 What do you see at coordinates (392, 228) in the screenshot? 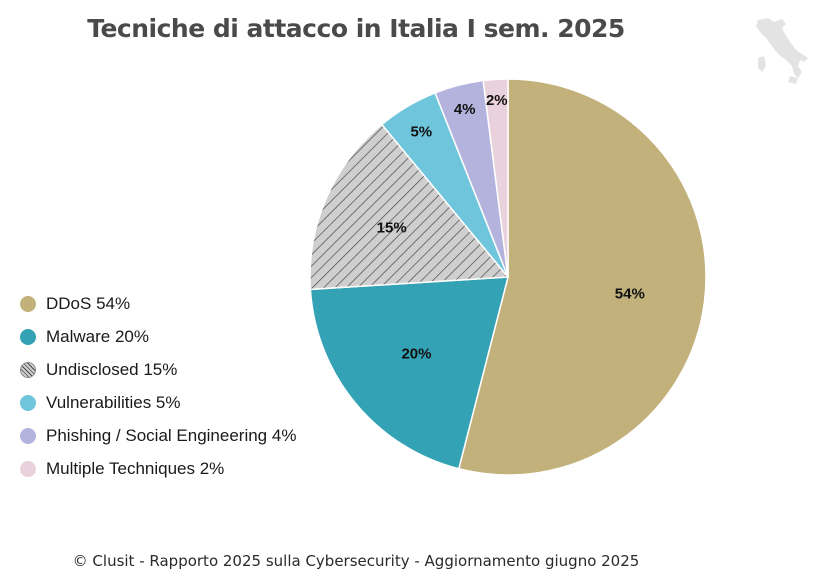
I see `slice-data-label: 15%` at bounding box center [392, 228].